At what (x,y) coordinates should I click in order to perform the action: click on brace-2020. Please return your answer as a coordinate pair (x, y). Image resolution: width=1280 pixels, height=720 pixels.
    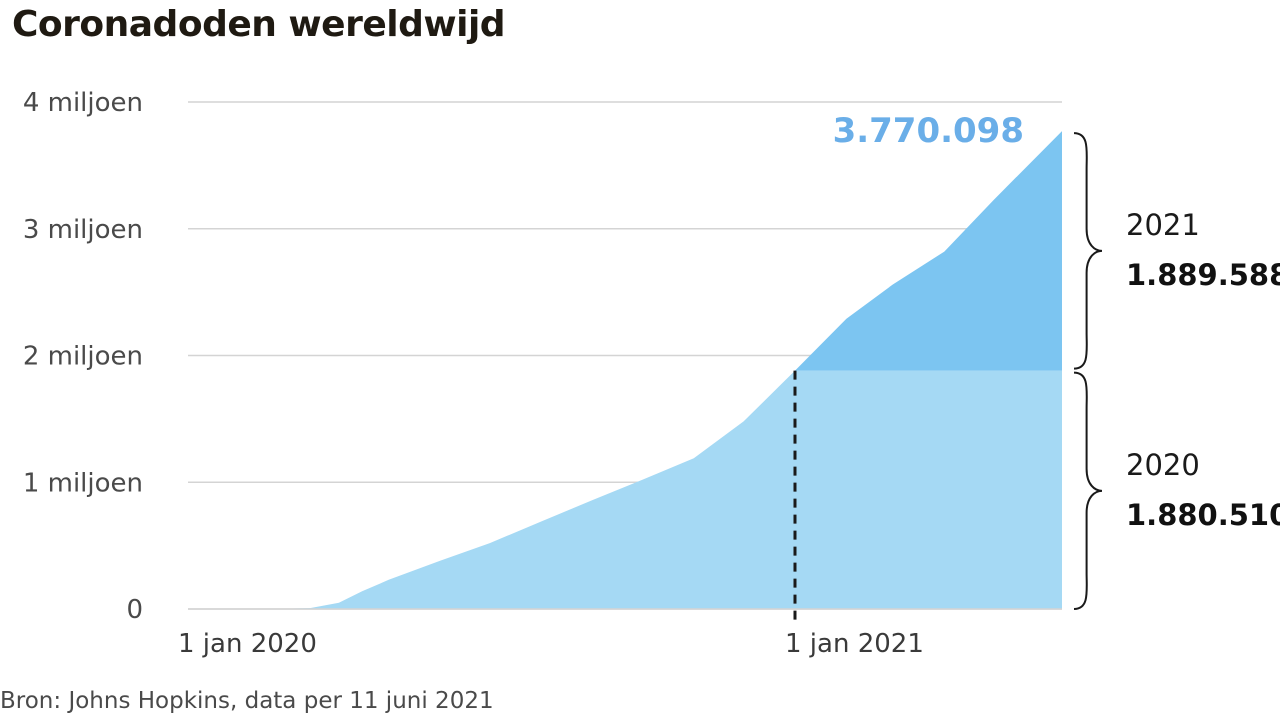
    Looking at the image, I should click on (1088, 490).